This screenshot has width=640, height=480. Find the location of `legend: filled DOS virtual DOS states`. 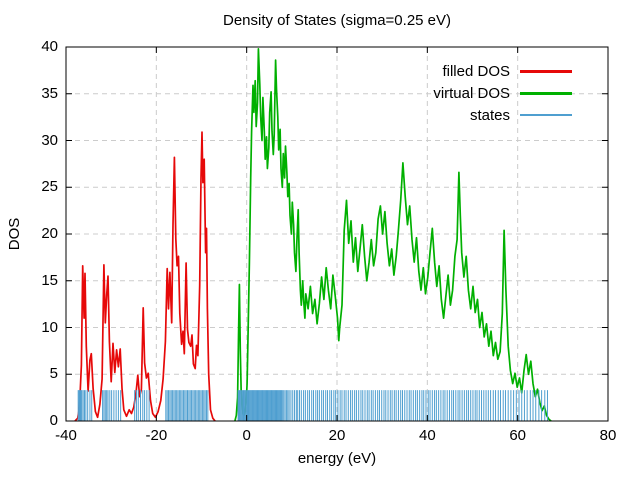

legend: filled DOS virtual DOS states is located at coordinates (502, 93).